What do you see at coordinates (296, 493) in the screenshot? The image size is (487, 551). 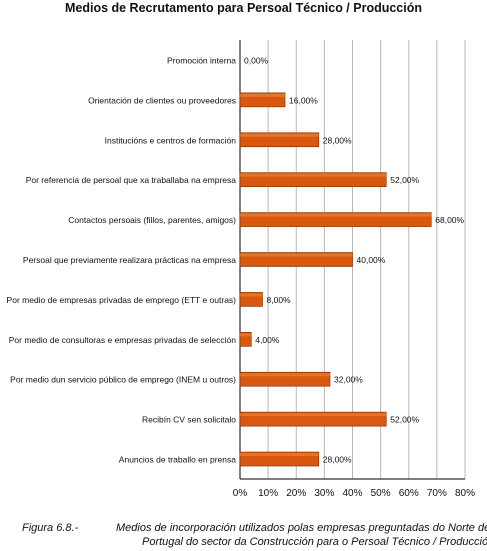 I see `x-tick-label: 20%` at bounding box center [296, 493].